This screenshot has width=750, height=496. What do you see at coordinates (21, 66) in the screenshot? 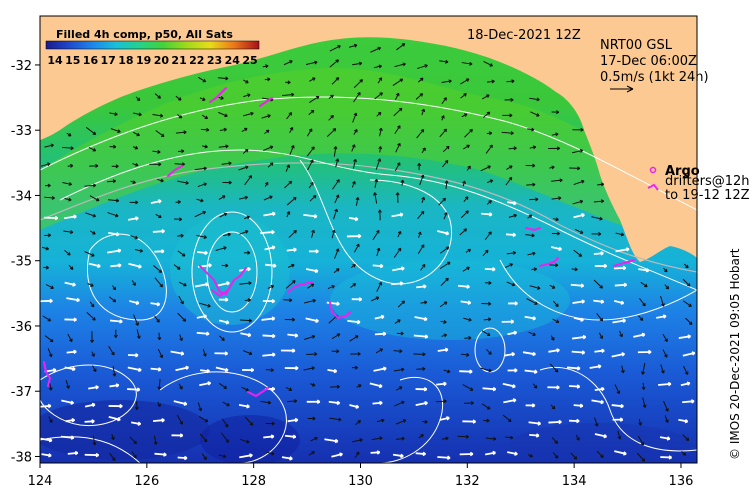
I see `y-tick-label: -32` at bounding box center [21, 66].